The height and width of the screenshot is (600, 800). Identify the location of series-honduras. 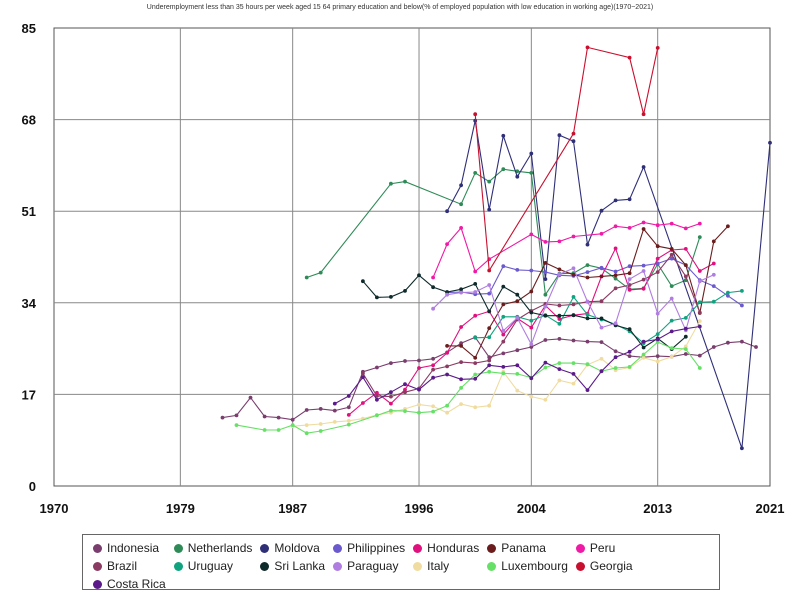
(531, 331).